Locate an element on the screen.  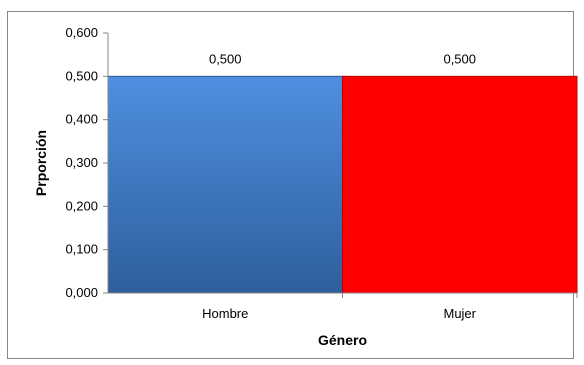
y-tick-label: 0,000 is located at coordinates (81, 292).